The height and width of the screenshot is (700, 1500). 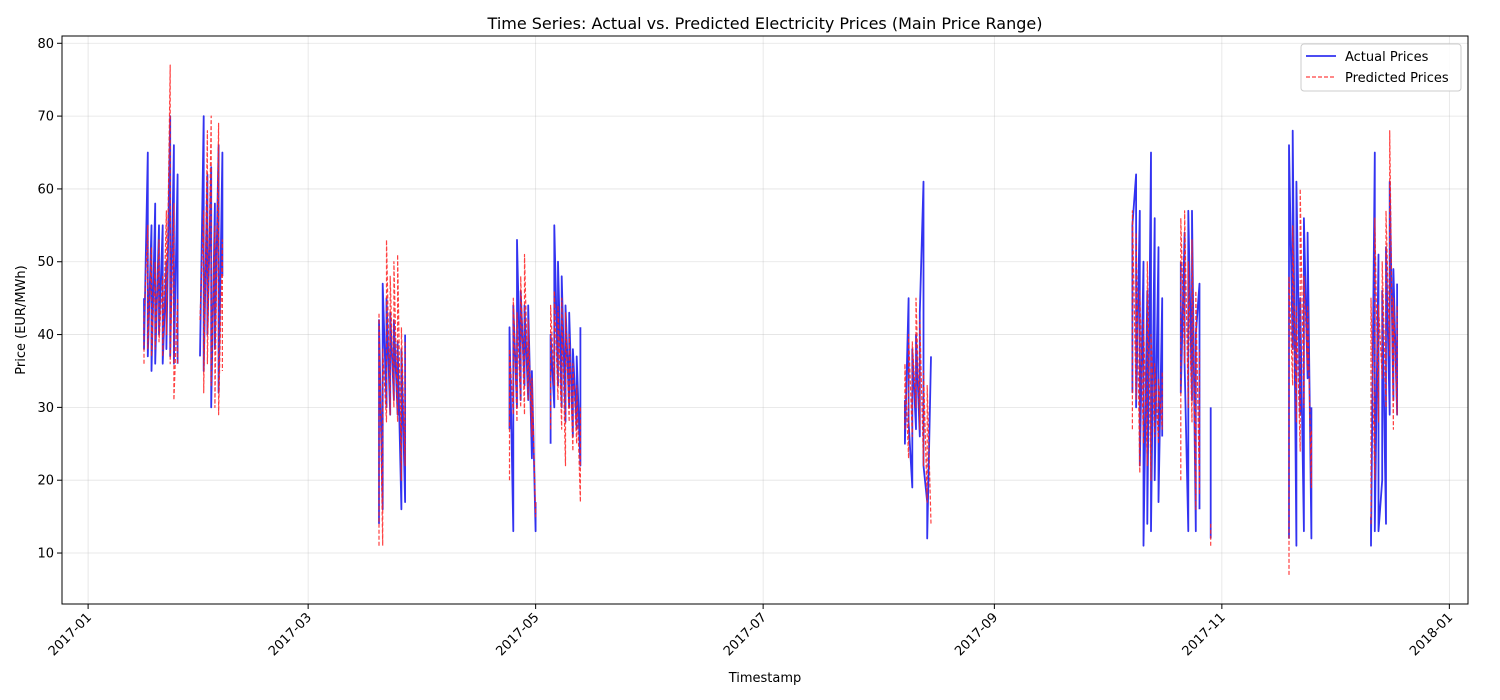 What do you see at coordinates (45, 335) in the screenshot?
I see `y-tick-label: 40` at bounding box center [45, 335].